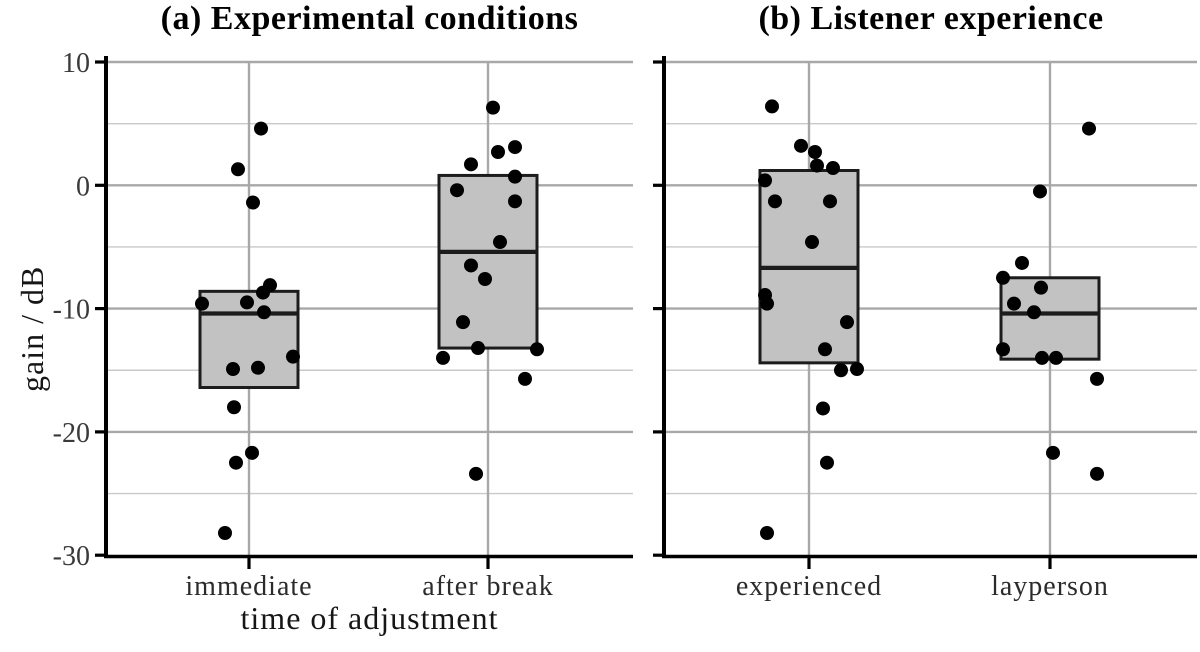 Image resolution: width=1200 pixels, height=652 pixels. I want to click on y-tick-label: -20, so click(71, 433).